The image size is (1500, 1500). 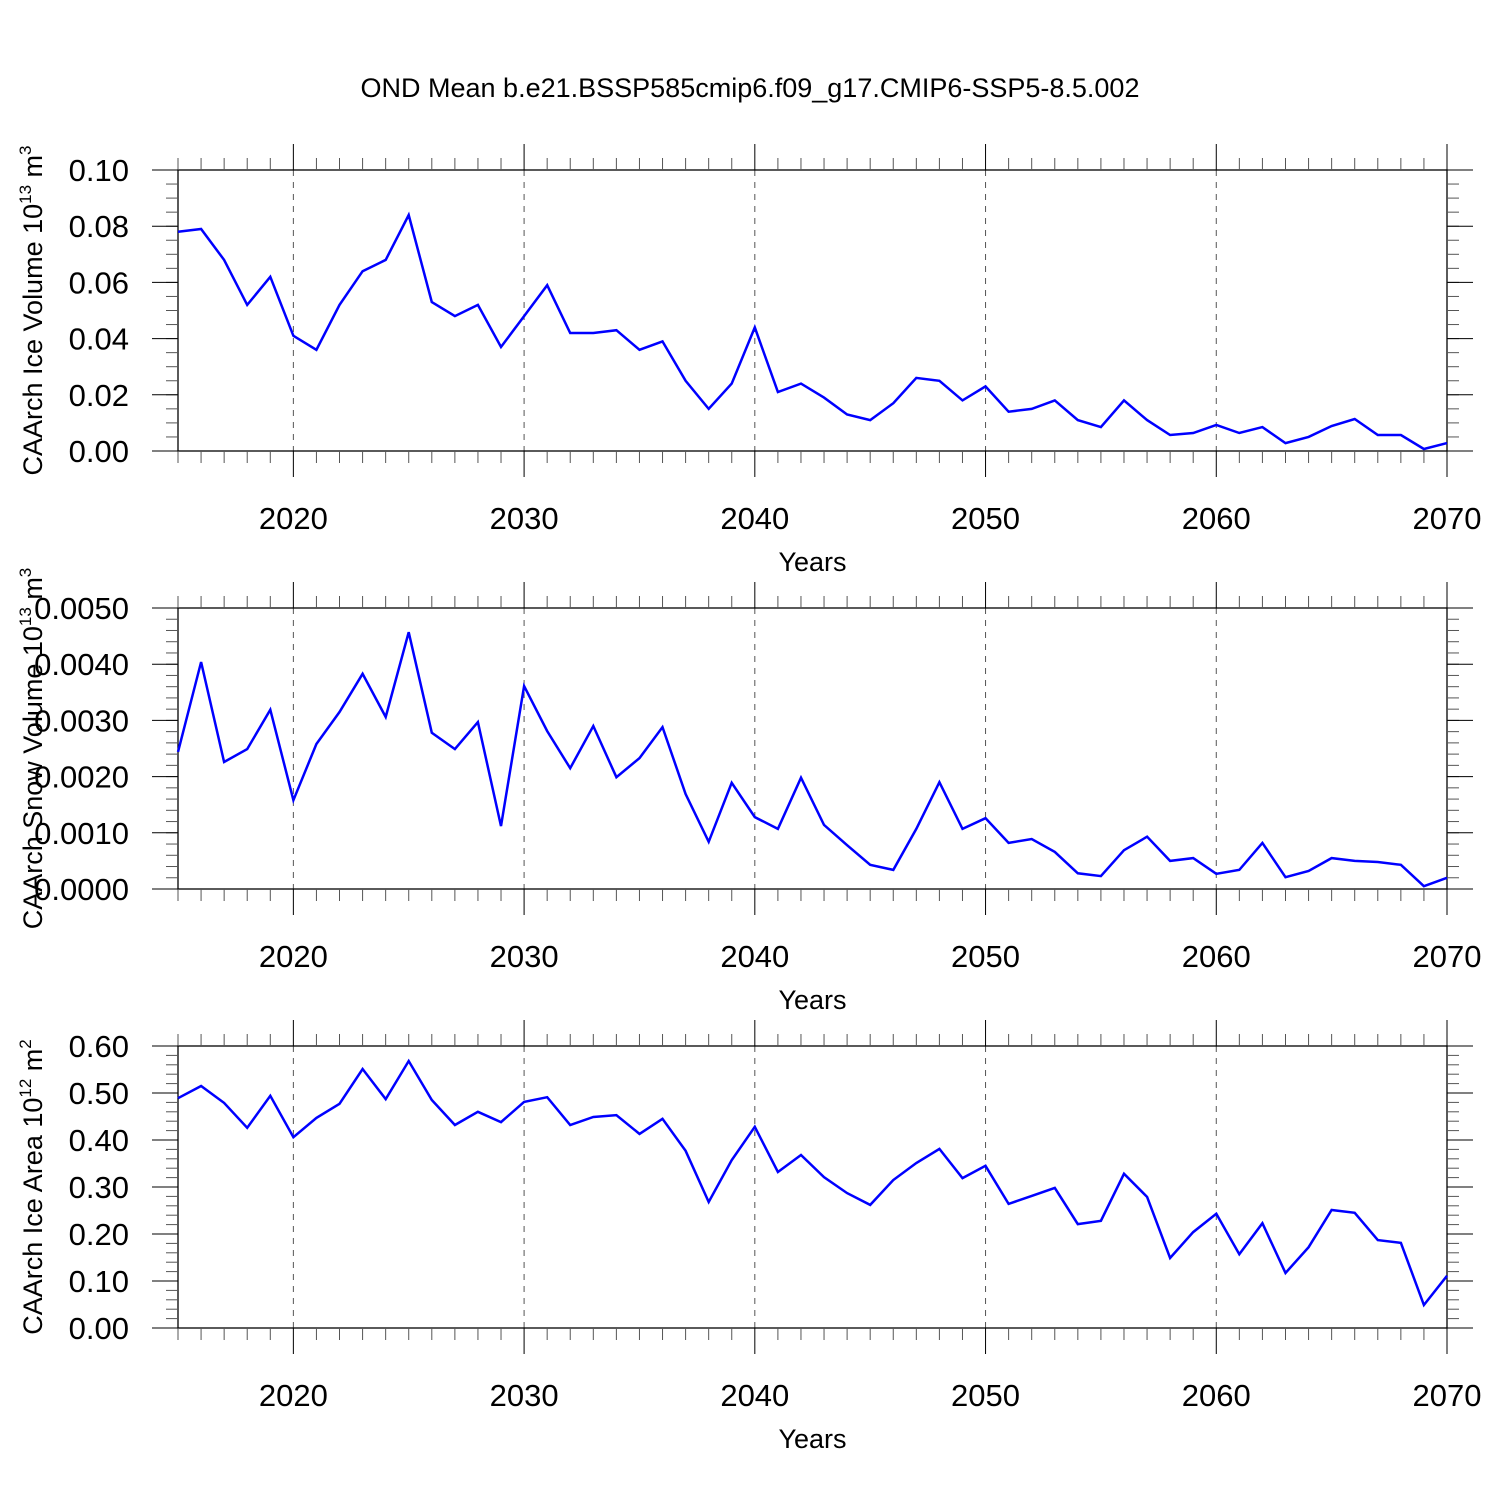 I want to click on y-axis-label: CAArch Ice Area 1012 m2, so click(x=32, y=1187).